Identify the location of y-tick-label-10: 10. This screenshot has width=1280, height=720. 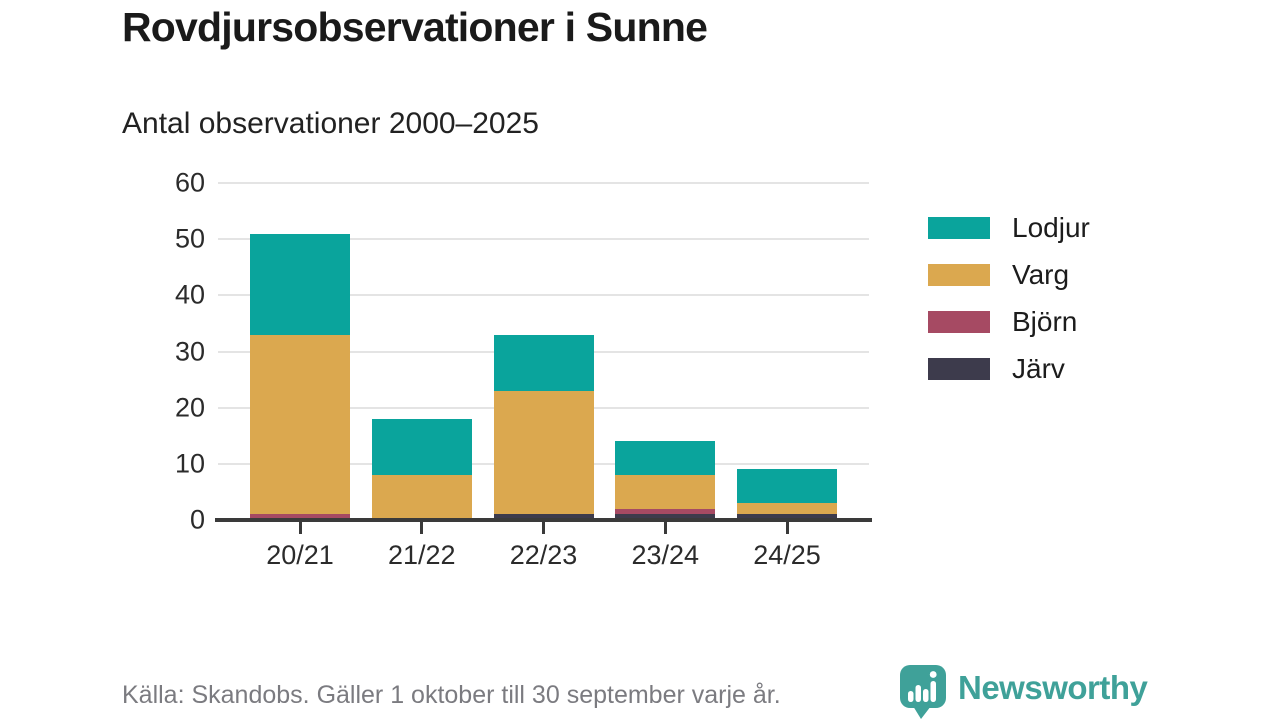
(189, 463).